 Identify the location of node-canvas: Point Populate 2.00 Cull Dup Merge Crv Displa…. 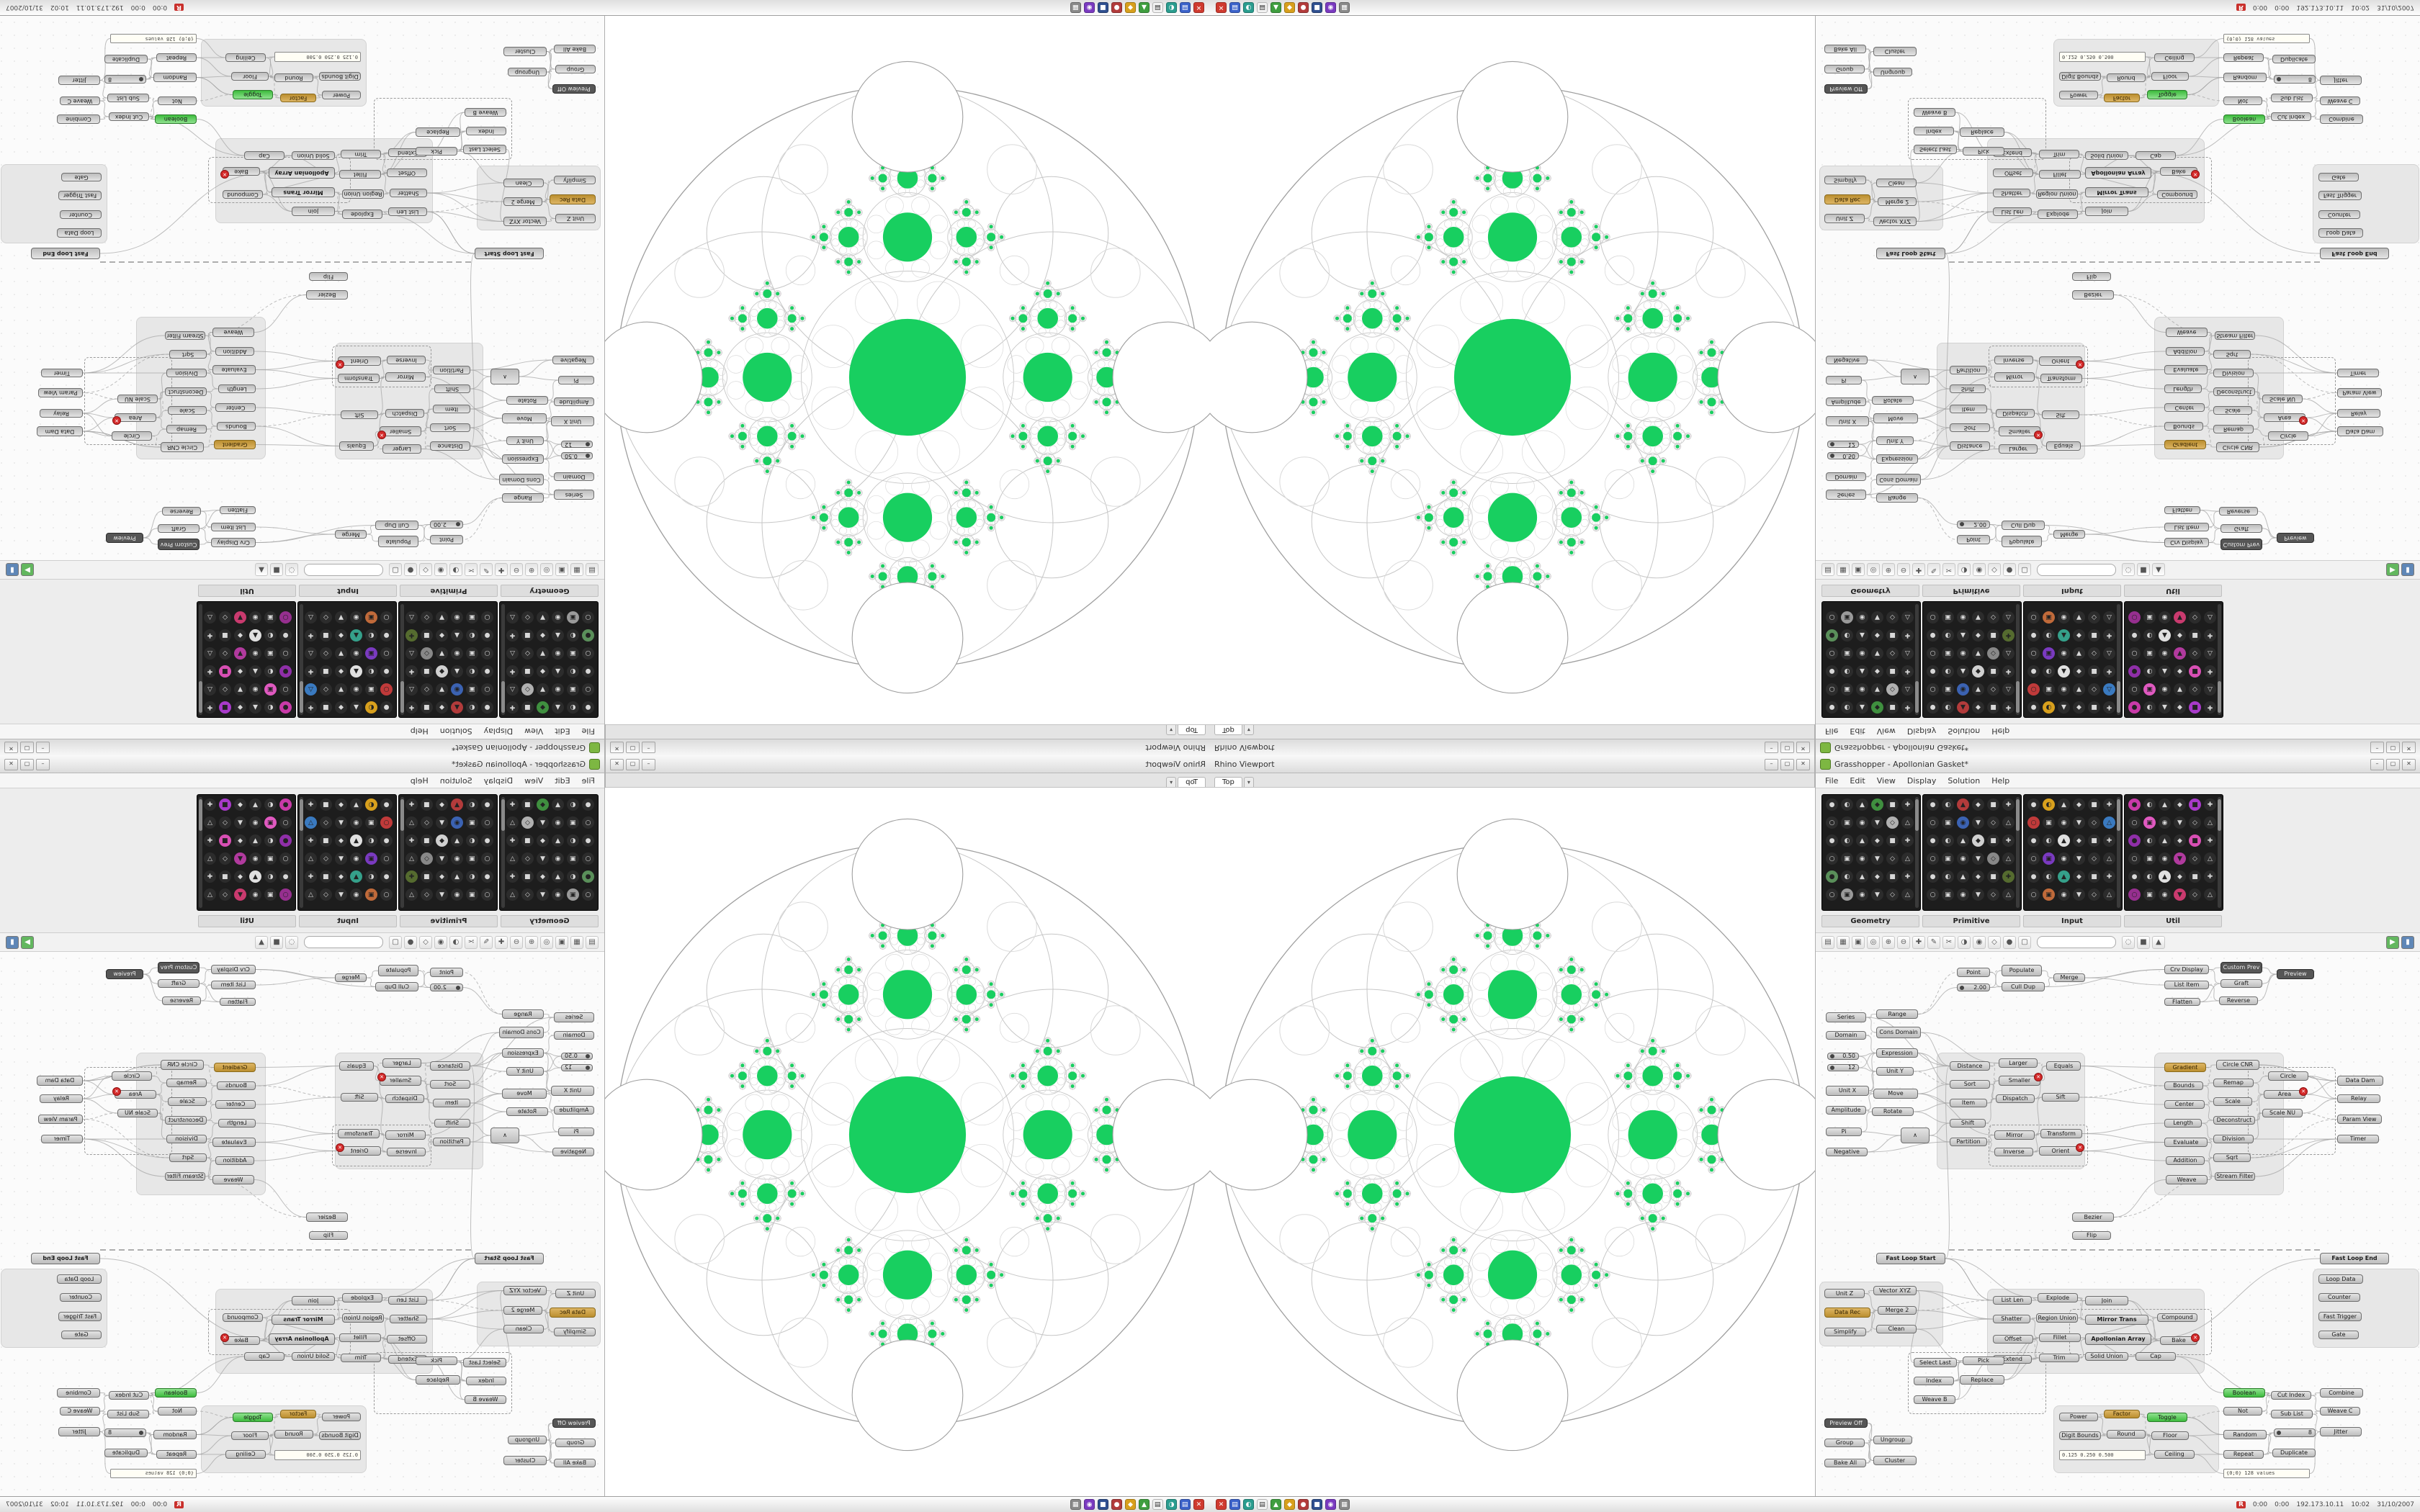
(302, 1225).